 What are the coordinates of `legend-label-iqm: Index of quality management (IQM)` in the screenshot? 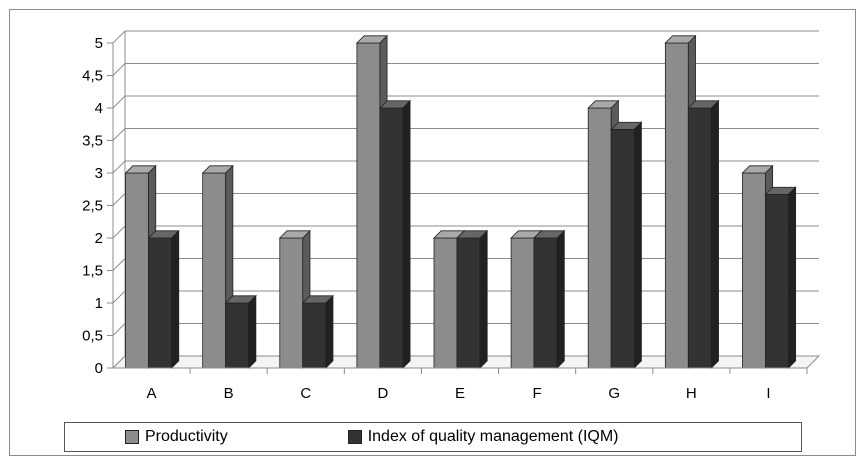 It's located at (493, 436).